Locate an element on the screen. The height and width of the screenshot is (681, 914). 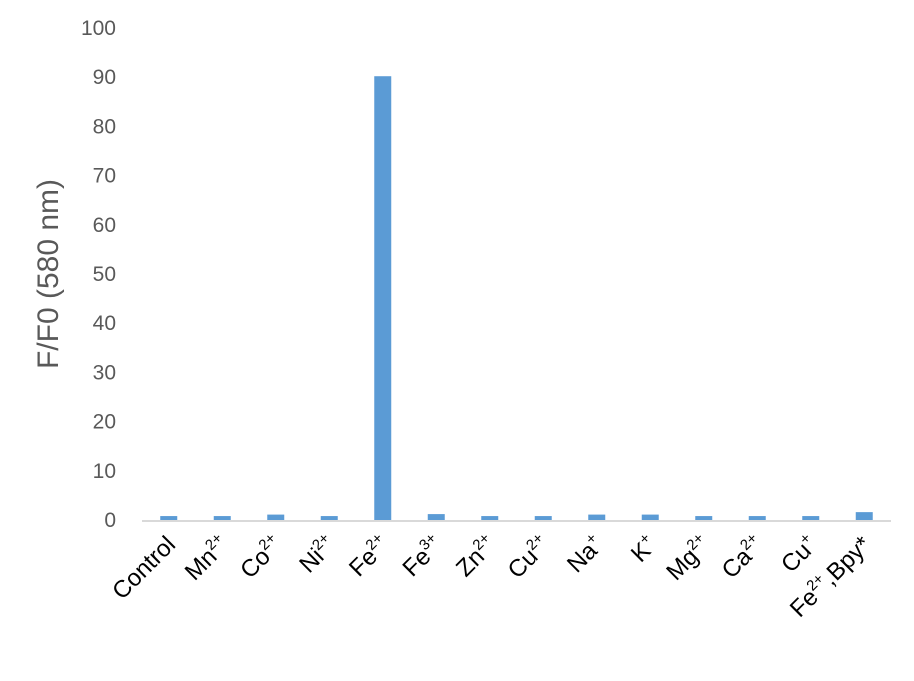
x-tick-label: Ca2+ is located at coordinates (742, 557).